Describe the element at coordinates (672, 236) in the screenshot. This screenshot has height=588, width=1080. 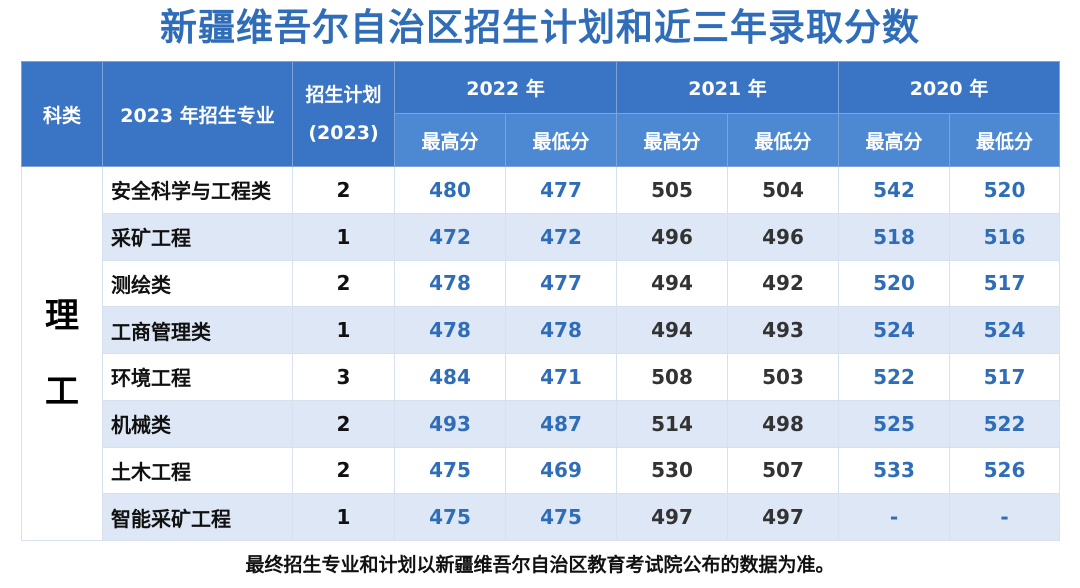
I see `score-2021-max: 496` at that location.